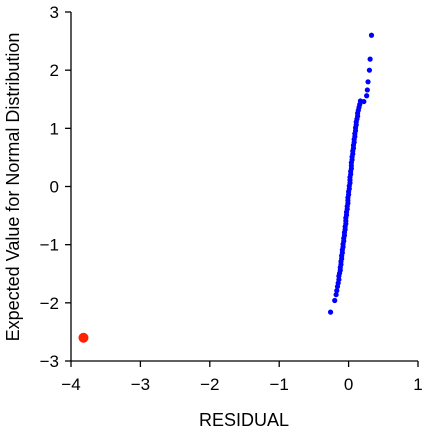 The image size is (424, 432). I want to click on y-tick-label: −1, so click(49, 245).